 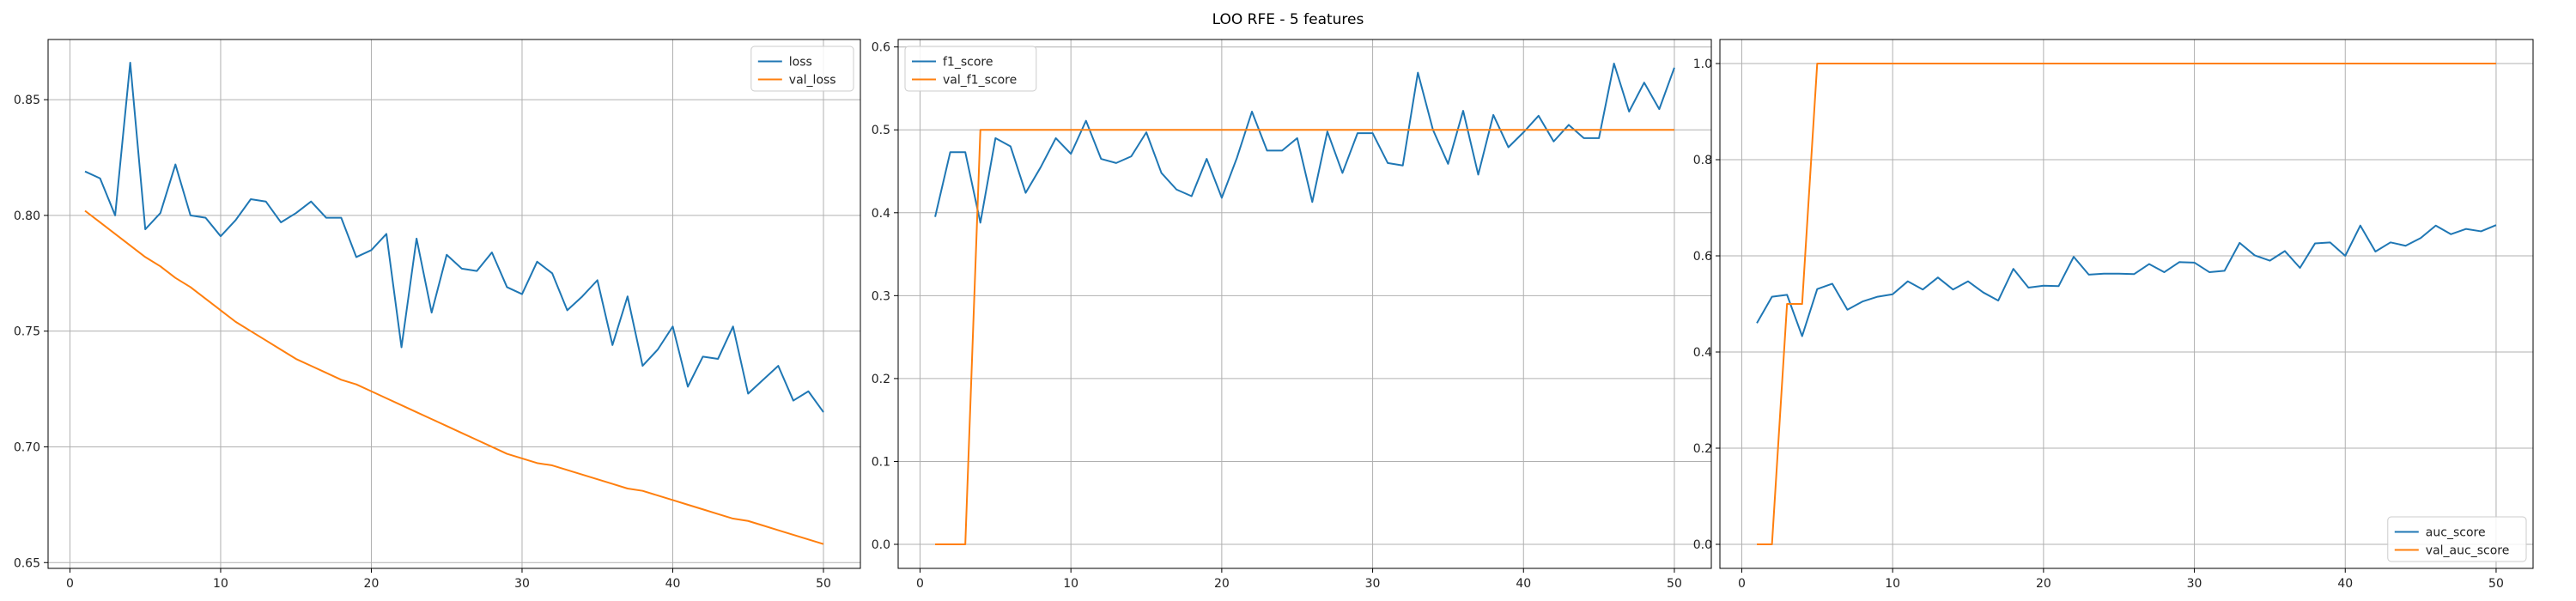 What do you see at coordinates (27, 563) in the screenshot?
I see `y-tick-label: 0.65` at bounding box center [27, 563].